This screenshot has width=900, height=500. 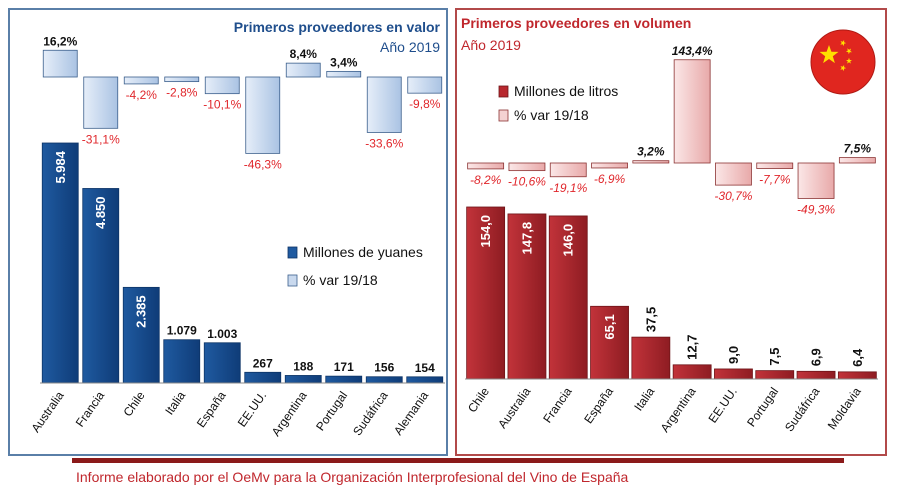 What do you see at coordinates (526, 238) in the screenshot?
I see `data-label-main: 147,8` at bounding box center [526, 238].